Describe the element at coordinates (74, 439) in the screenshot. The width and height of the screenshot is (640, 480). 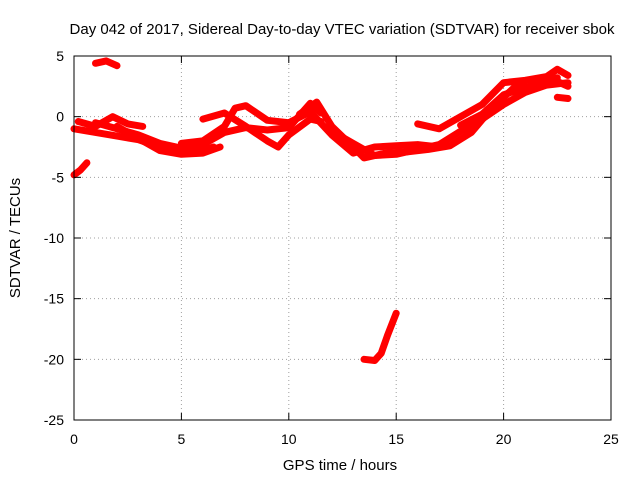
I see `x-tick-label: 0` at that location.